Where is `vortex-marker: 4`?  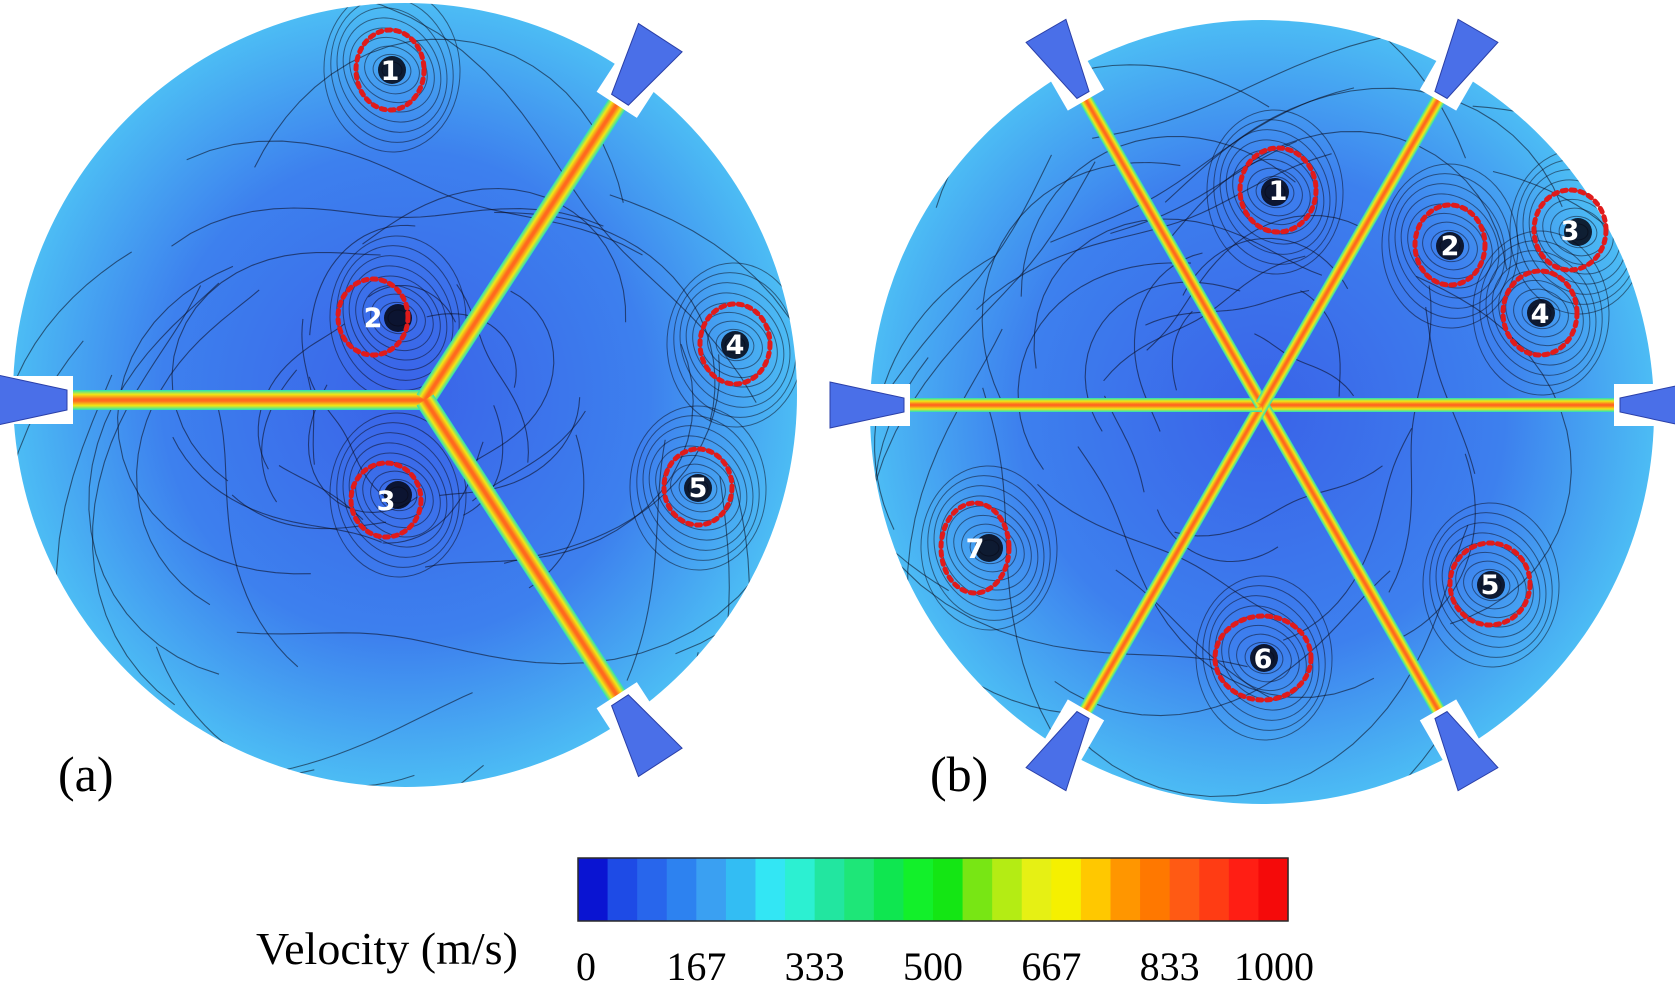
vortex-marker: 4 is located at coordinates (1540, 313).